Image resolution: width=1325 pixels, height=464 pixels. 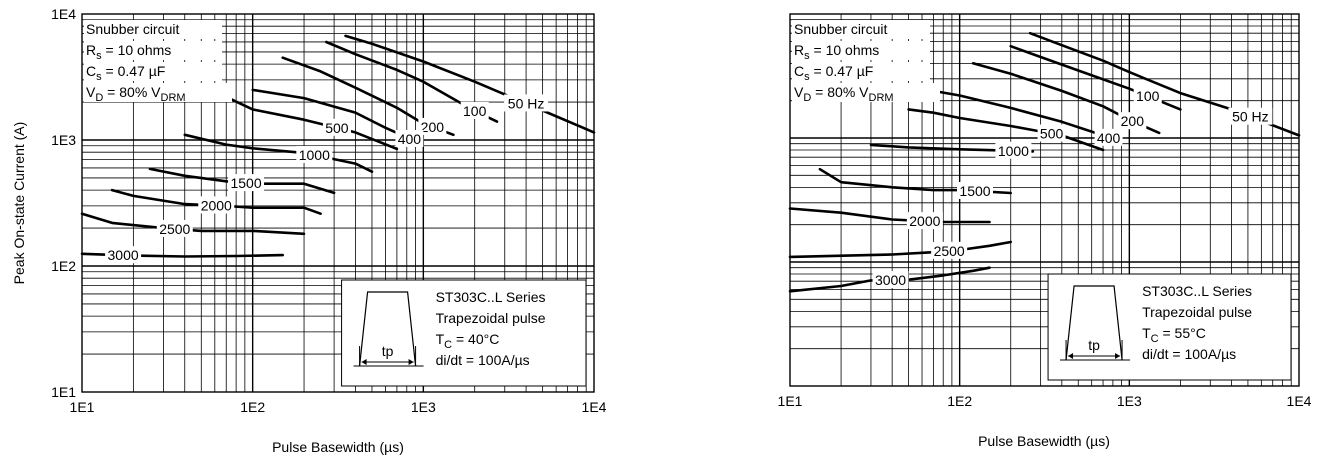 I want to click on series-label: 200, so click(x=433, y=127).